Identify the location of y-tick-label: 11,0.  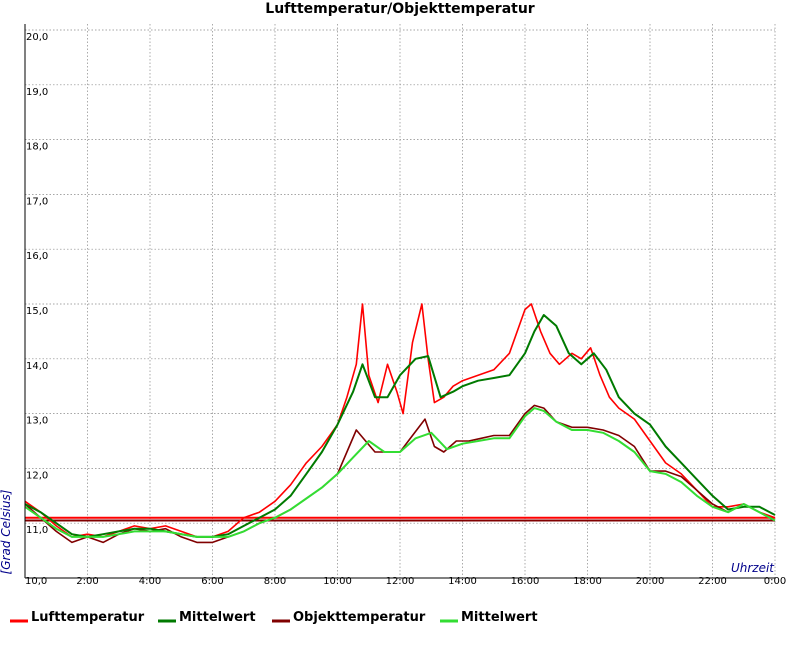
(37, 530).